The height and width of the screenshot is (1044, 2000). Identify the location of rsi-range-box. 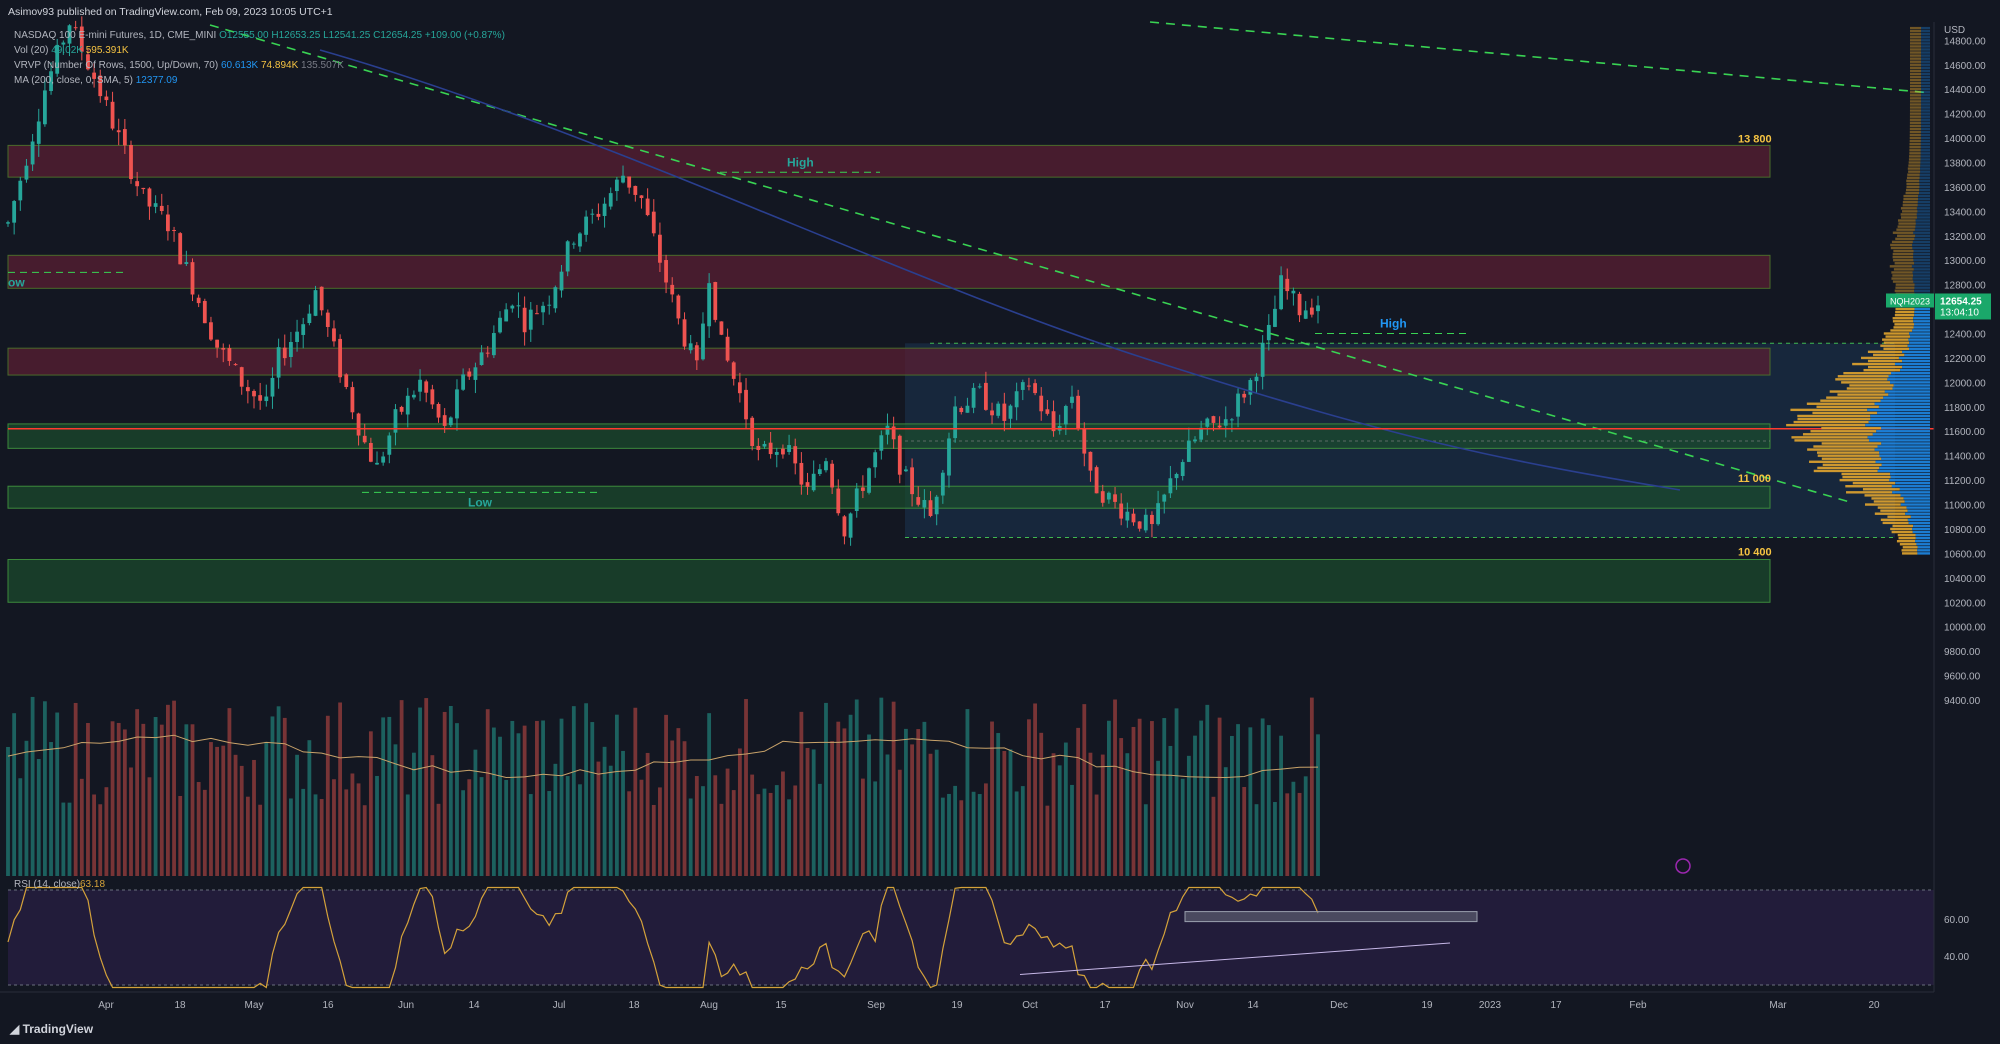
(1331, 917).